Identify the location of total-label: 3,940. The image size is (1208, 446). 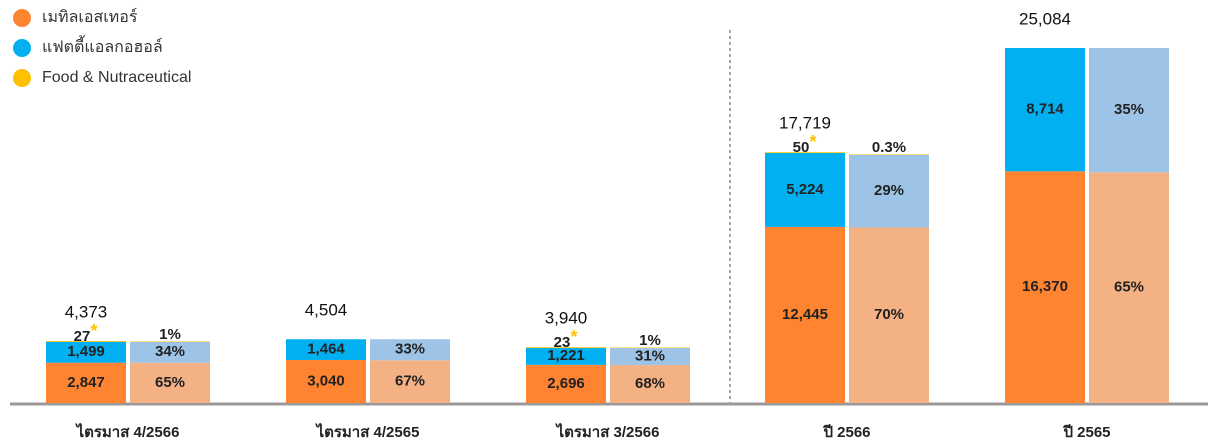
(566, 318).